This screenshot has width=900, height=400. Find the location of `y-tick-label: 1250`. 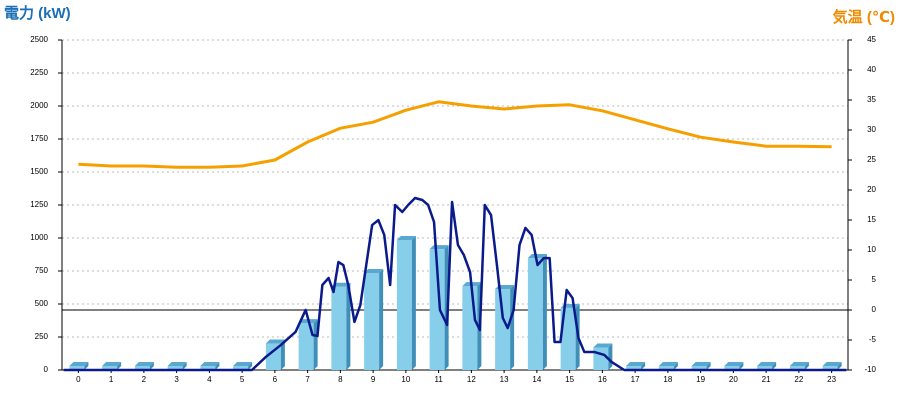

y-tick-label: 1250 is located at coordinates (39, 204).